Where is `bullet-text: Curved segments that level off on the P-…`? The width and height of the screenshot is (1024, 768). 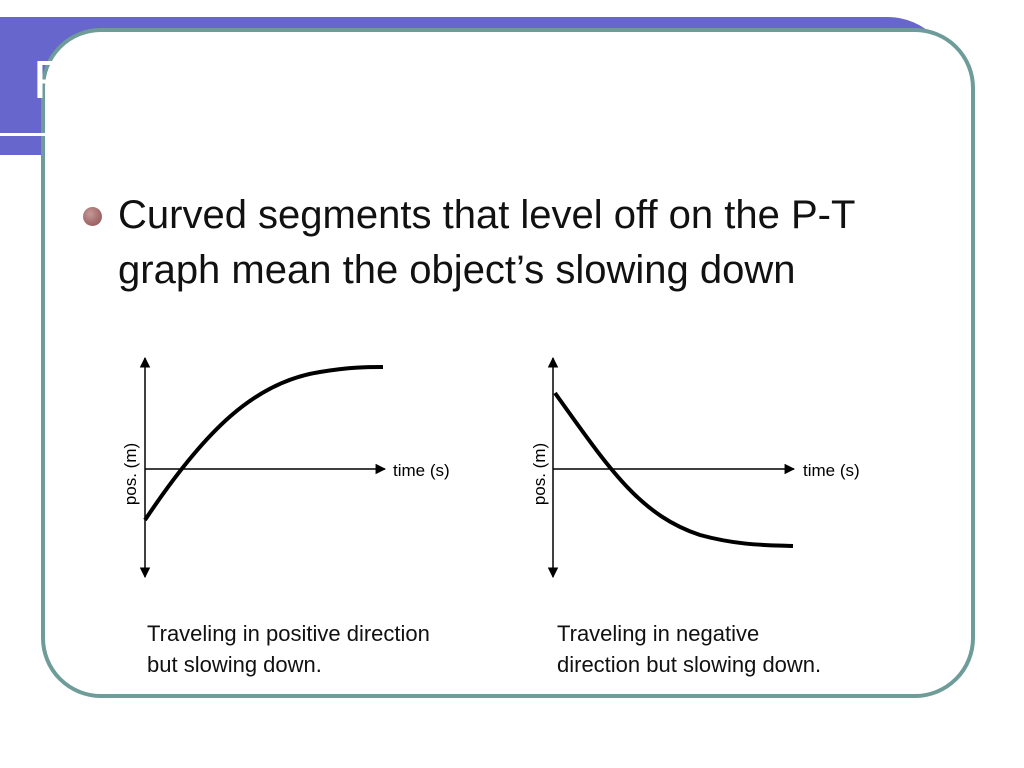
bullet-text: Curved segments that level off on the P-… is located at coordinates (486, 242).